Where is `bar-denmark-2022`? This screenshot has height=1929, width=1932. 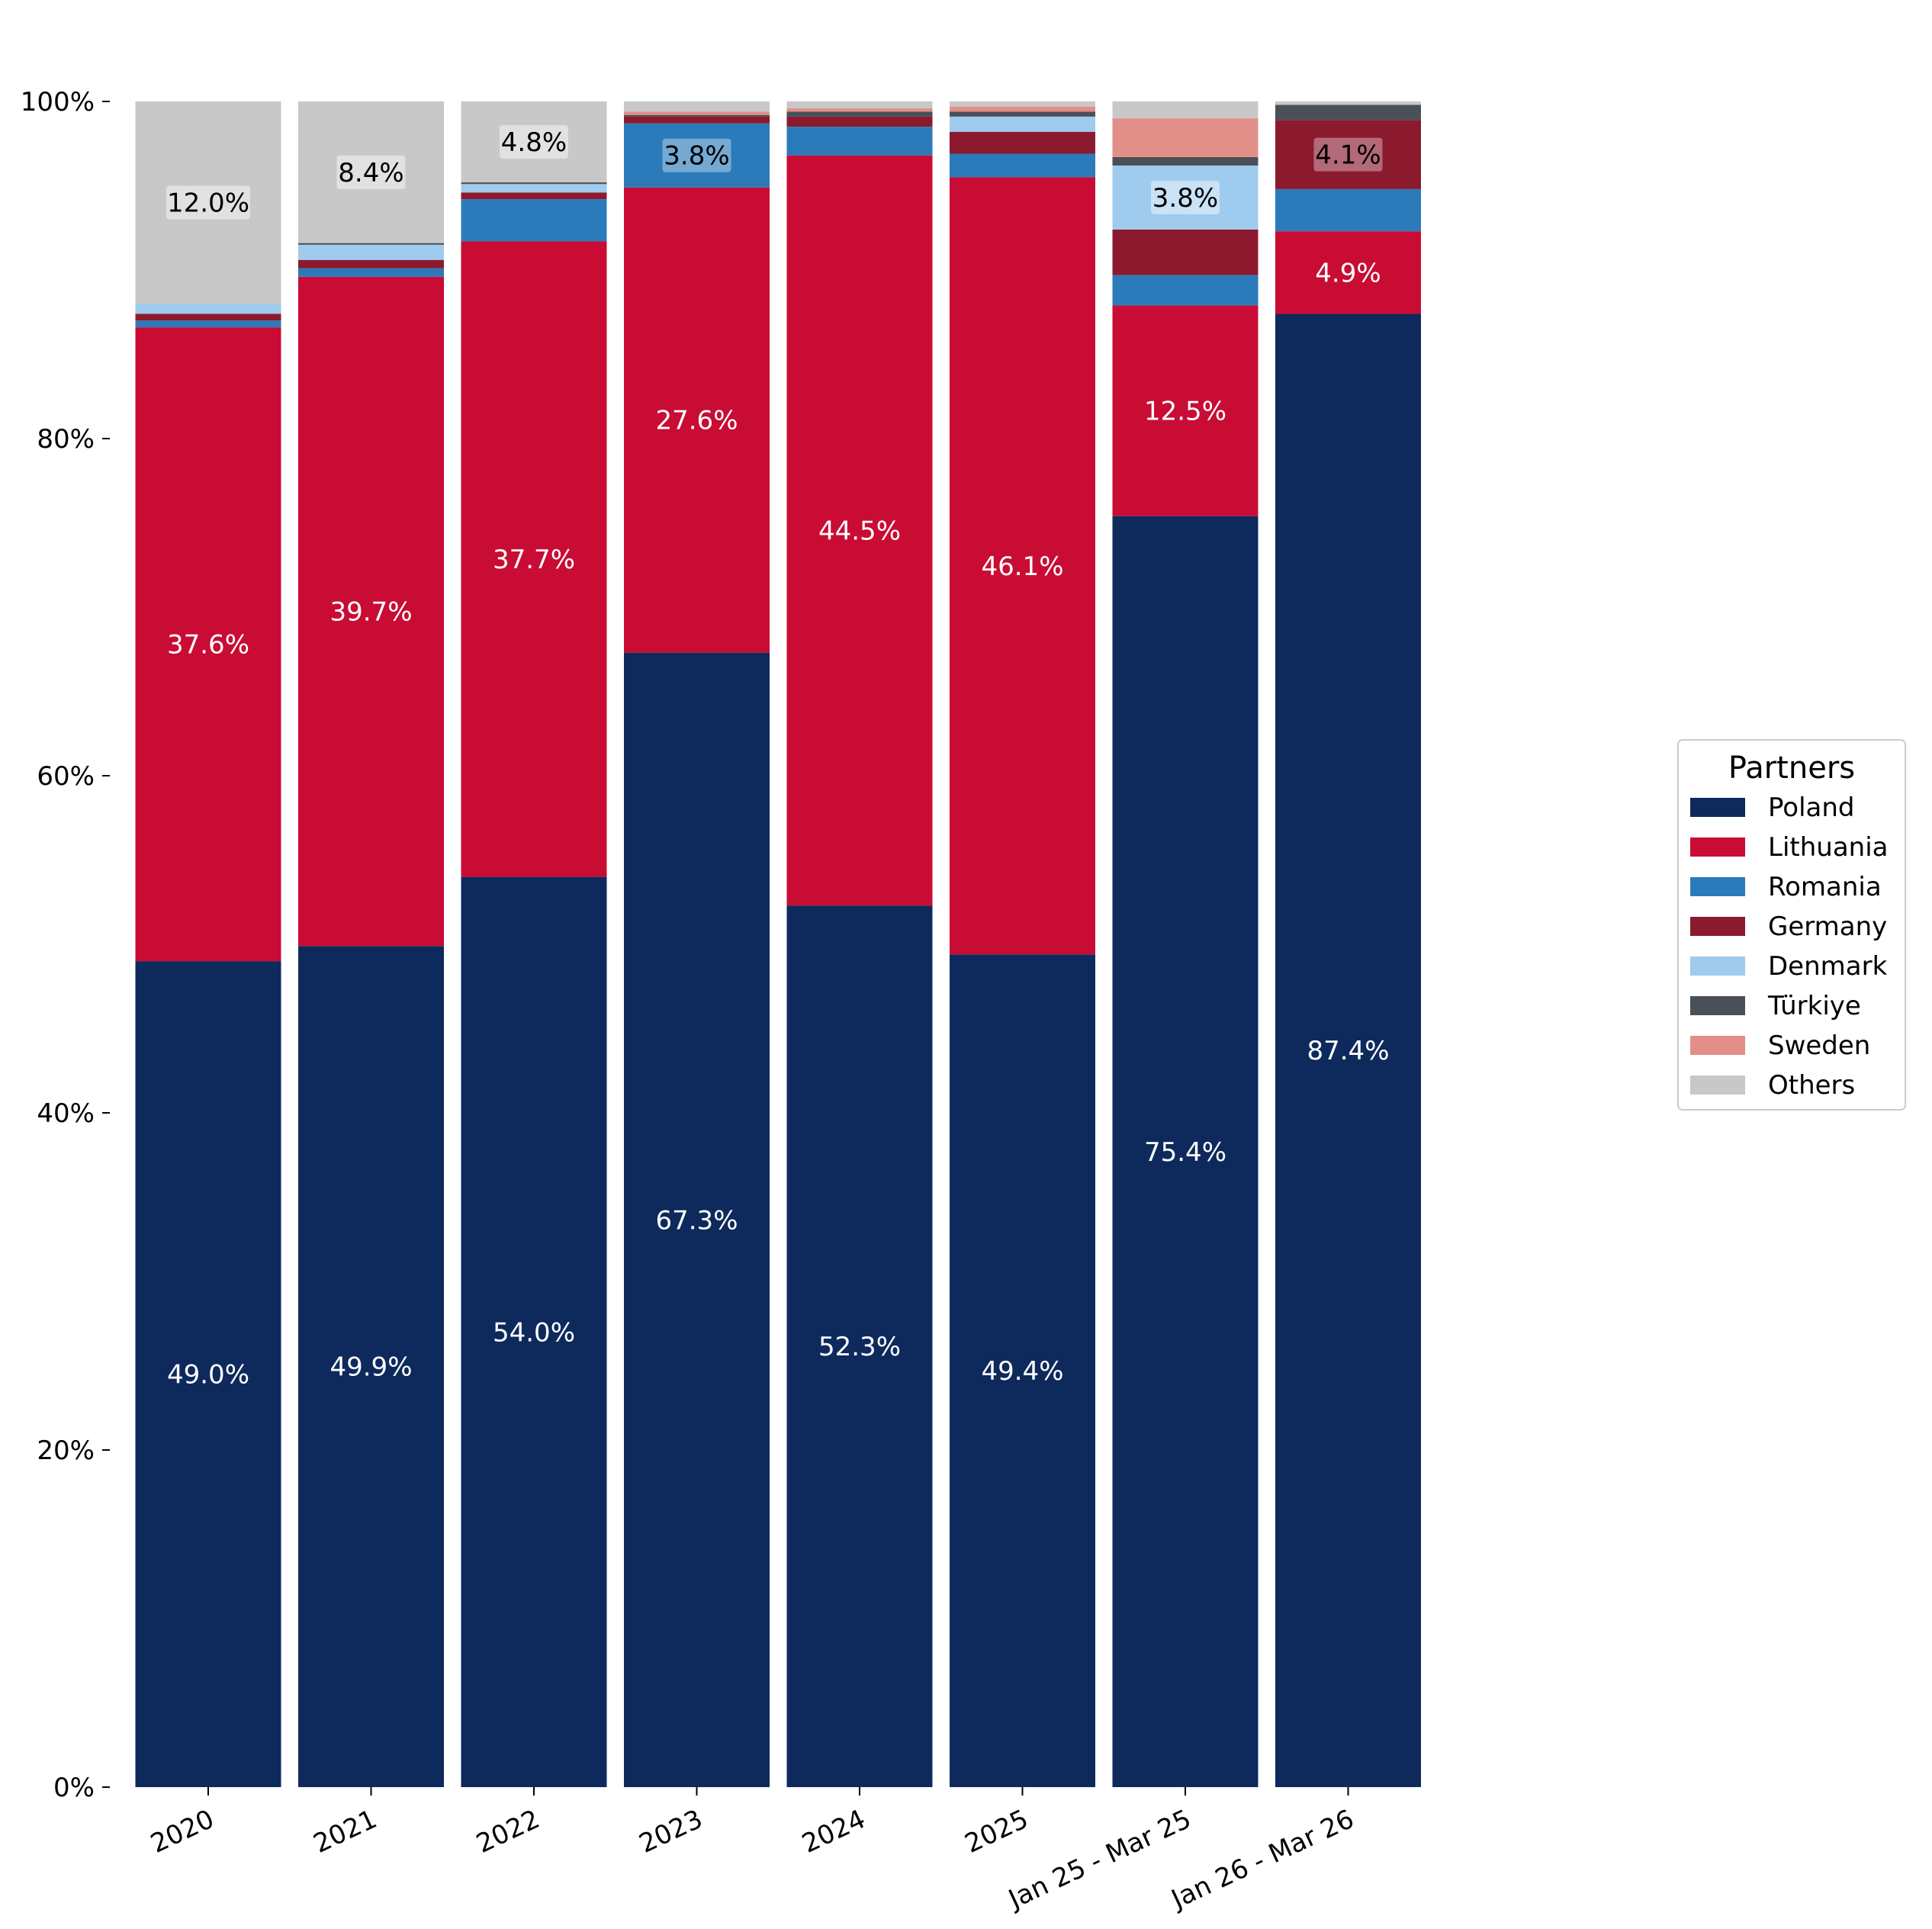 bar-denmark-2022 is located at coordinates (534, 188).